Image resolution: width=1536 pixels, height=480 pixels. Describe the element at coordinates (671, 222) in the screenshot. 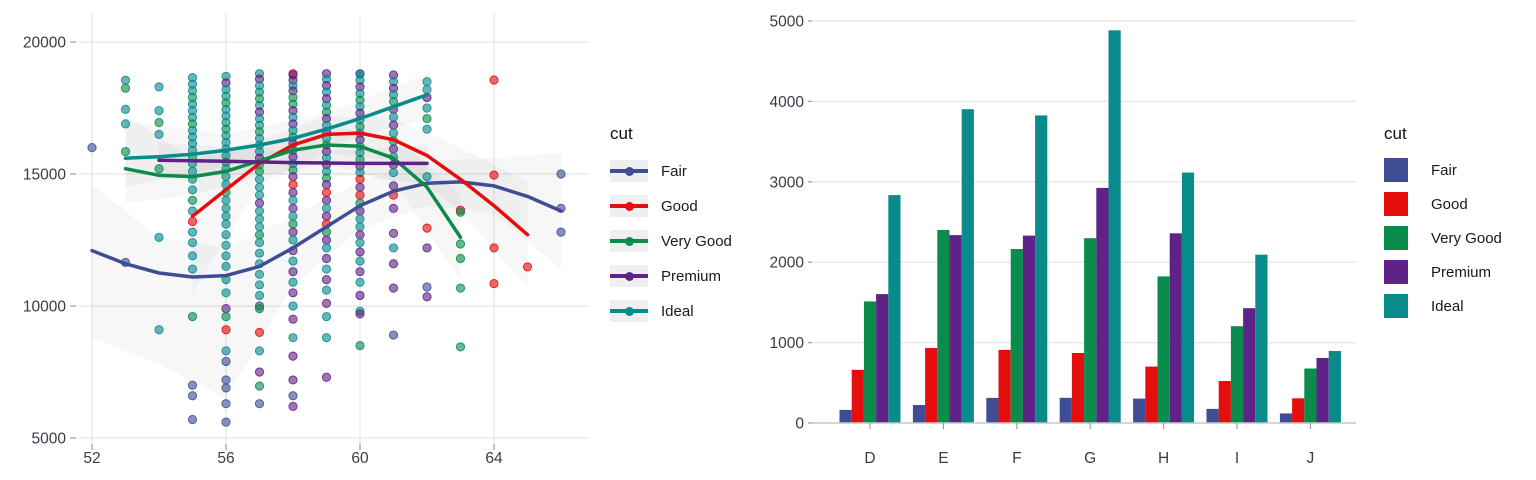

I see `scatter-legend: cut Fair Good Very Good Premium Ideal` at that location.